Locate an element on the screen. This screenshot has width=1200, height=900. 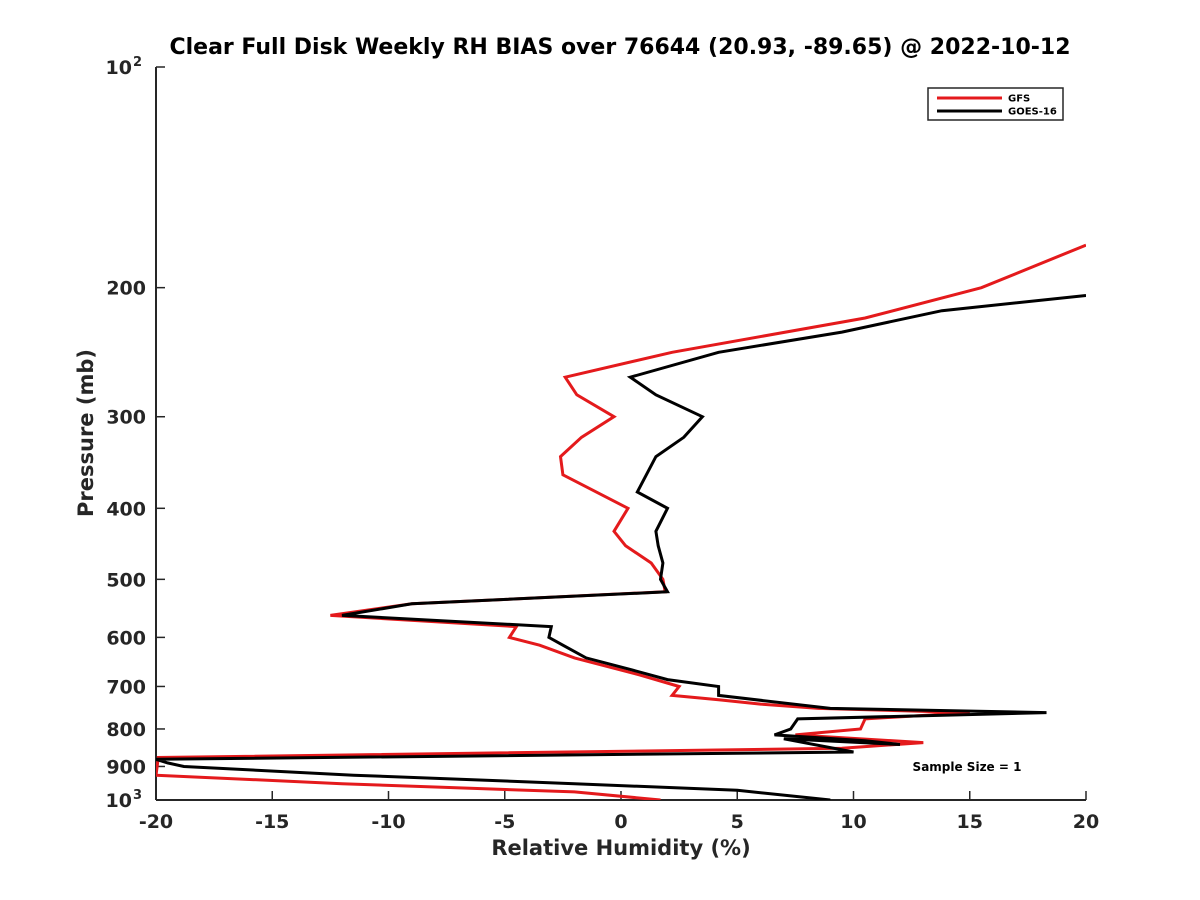
x-axis-label: Relative Humidity (%) is located at coordinates (620, 848).